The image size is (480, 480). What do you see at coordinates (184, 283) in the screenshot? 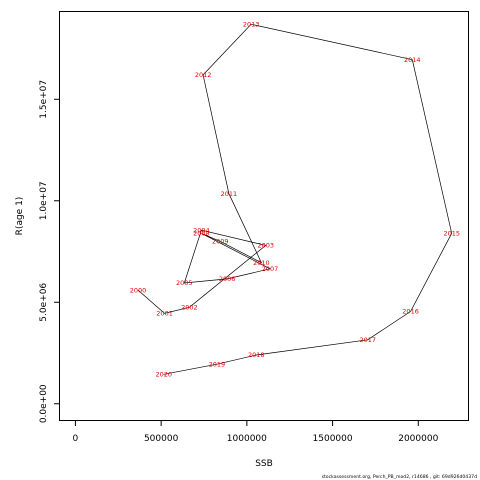
I see `point-label-2005: 2005` at bounding box center [184, 283].